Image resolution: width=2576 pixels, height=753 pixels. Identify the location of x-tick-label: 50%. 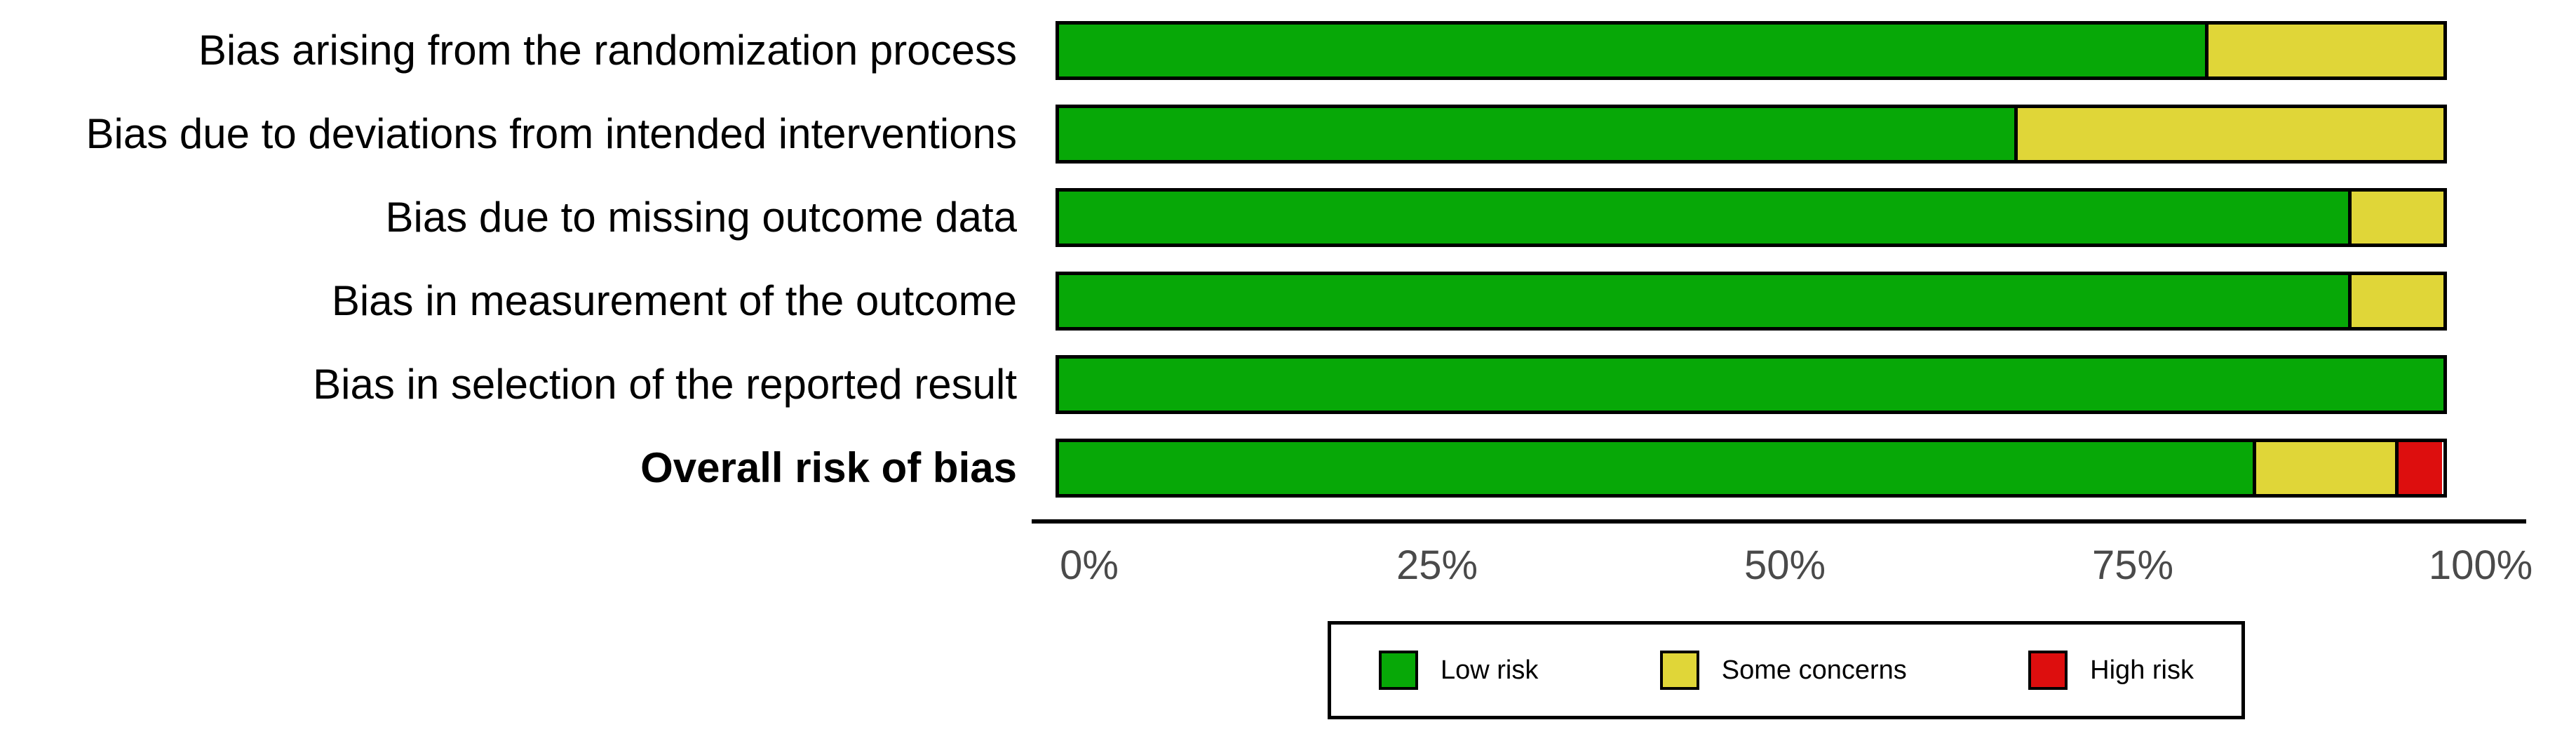
(1785, 565).